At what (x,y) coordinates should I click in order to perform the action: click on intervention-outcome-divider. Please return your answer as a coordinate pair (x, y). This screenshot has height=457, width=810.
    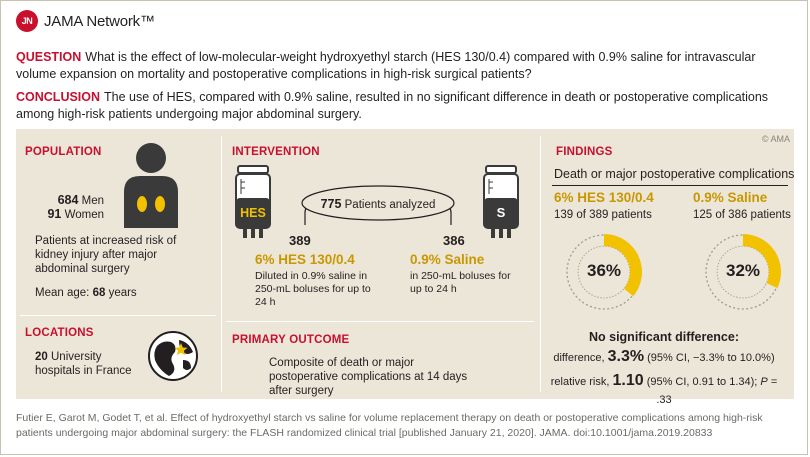
    Looking at the image, I should click on (380, 321).